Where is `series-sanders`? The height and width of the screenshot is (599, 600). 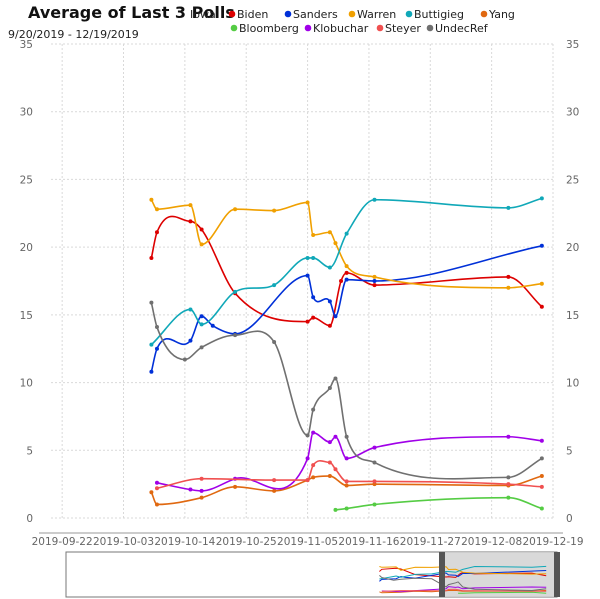 series-sanders is located at coordinates (346, 308).